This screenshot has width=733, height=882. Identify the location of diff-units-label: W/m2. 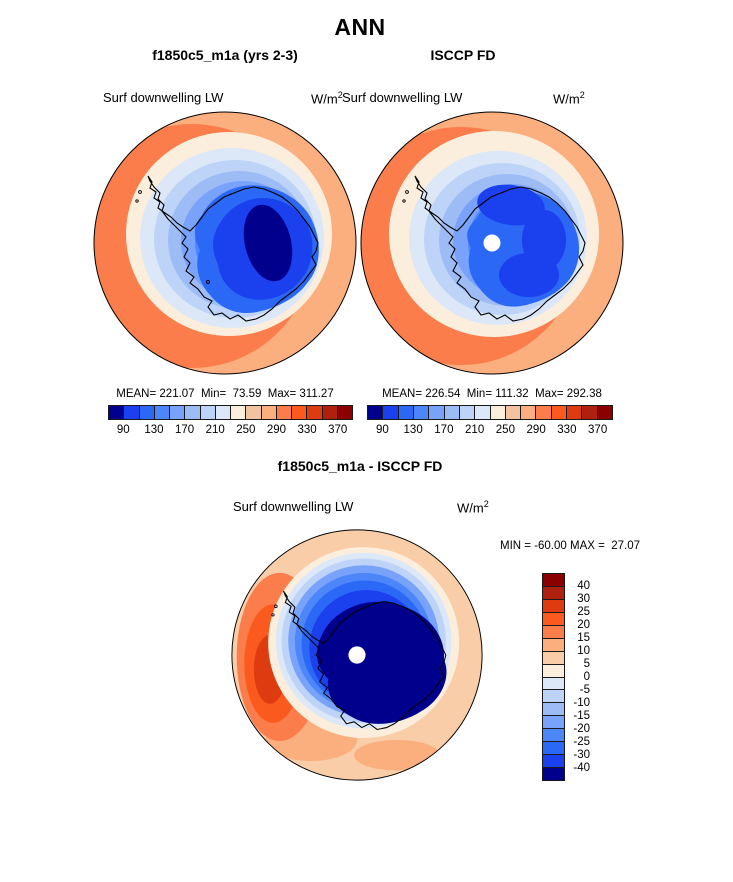
(473, 507).